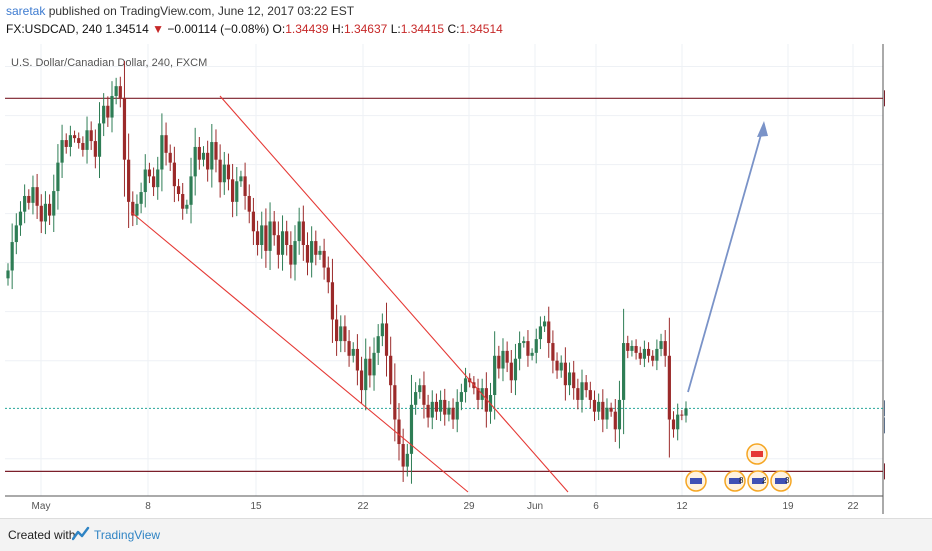 This screenshot has height=551, width=932. I want to click on x-tick-label-5: Jun, so click(535, 506).